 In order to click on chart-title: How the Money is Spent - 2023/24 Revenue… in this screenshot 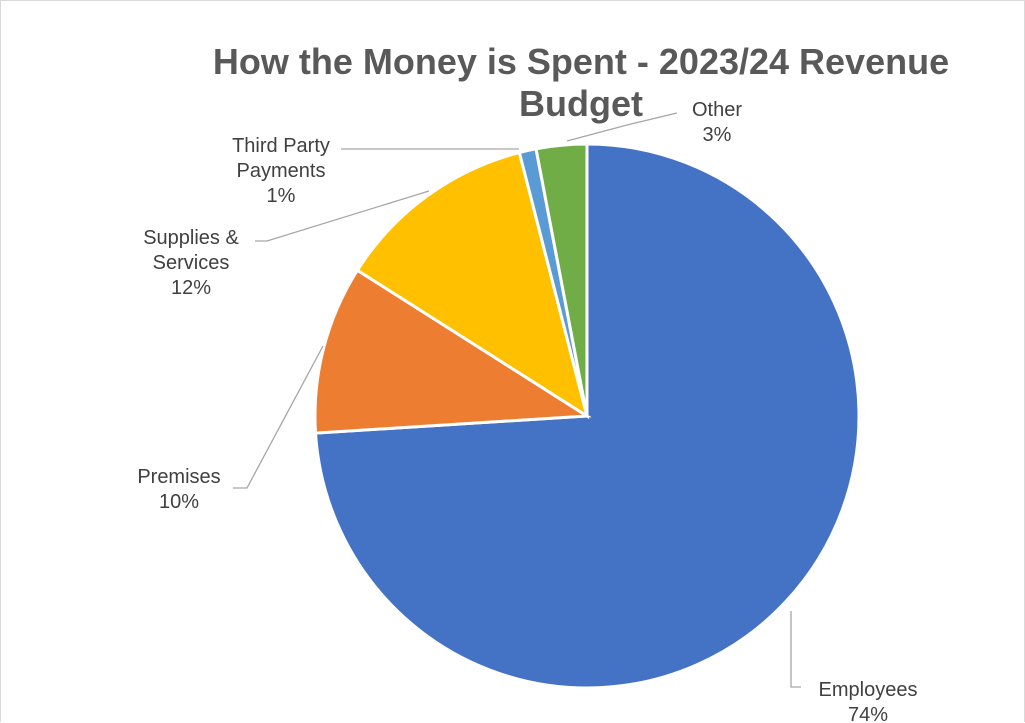, I will do `click(581, 82)`.